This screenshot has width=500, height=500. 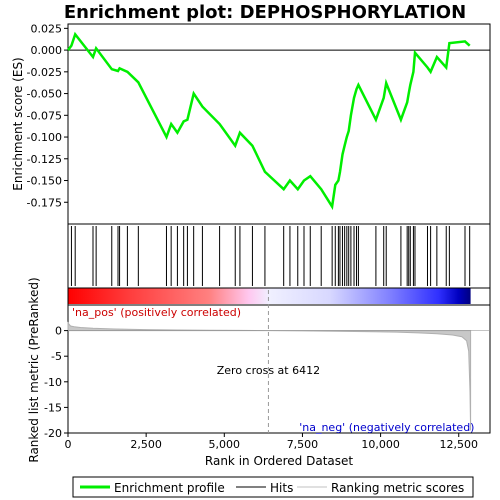 I want to click on metric-y-ticks: 0 -5 -10 -15 -20, so click(x=56, y=382).